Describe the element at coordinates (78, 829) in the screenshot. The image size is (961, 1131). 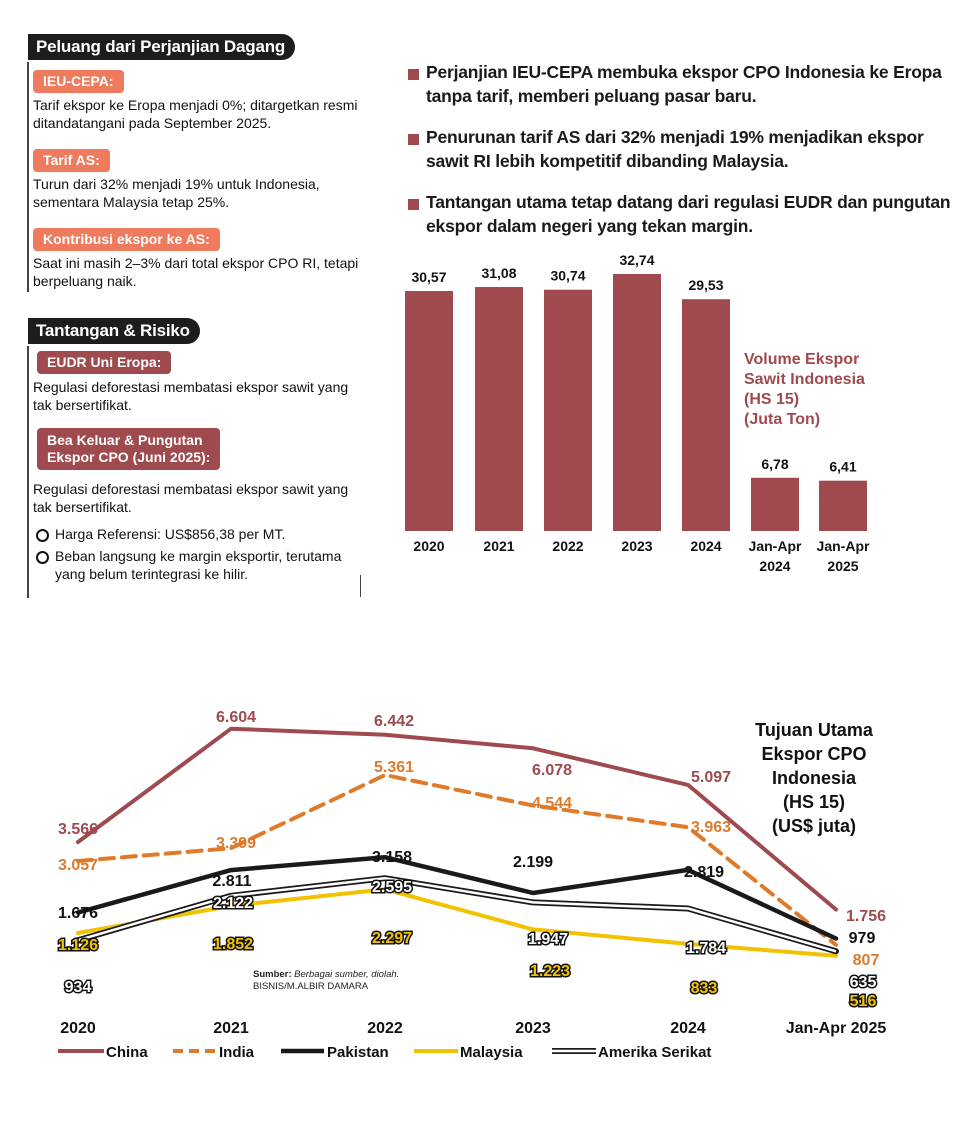
I see `data-label-china: 3.566` at that location.